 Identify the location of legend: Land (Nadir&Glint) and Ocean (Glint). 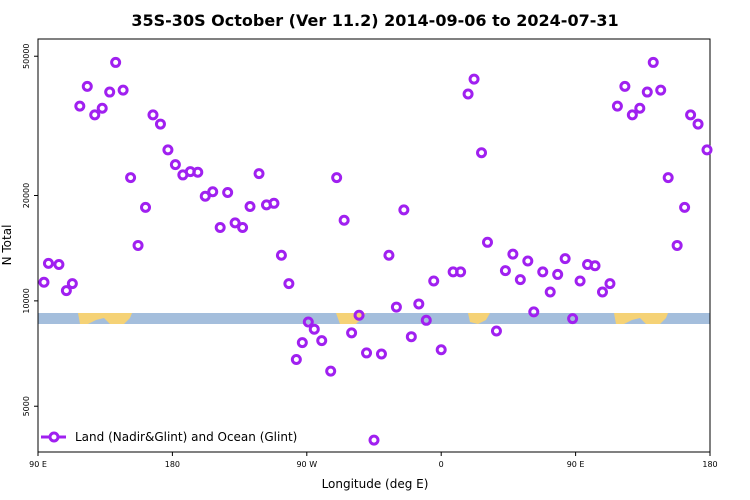
(169, 437).